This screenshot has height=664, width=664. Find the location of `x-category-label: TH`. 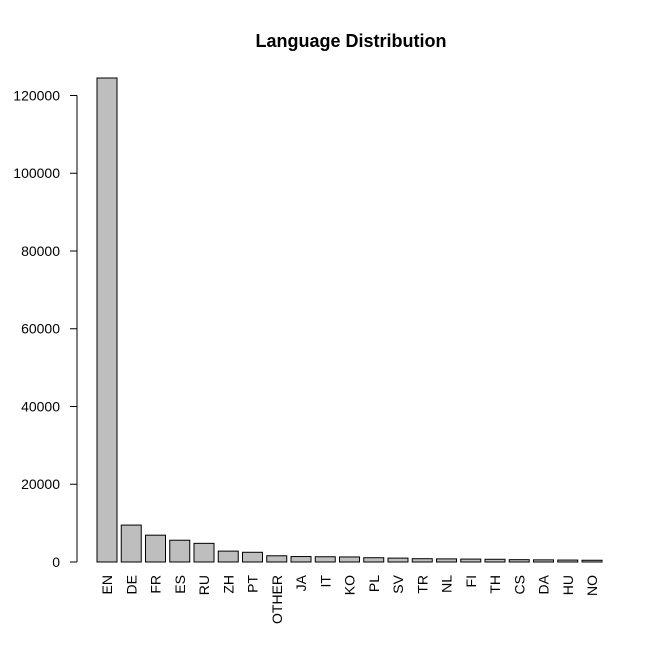

x-category-label: TH is located at coordinates (495, 584).